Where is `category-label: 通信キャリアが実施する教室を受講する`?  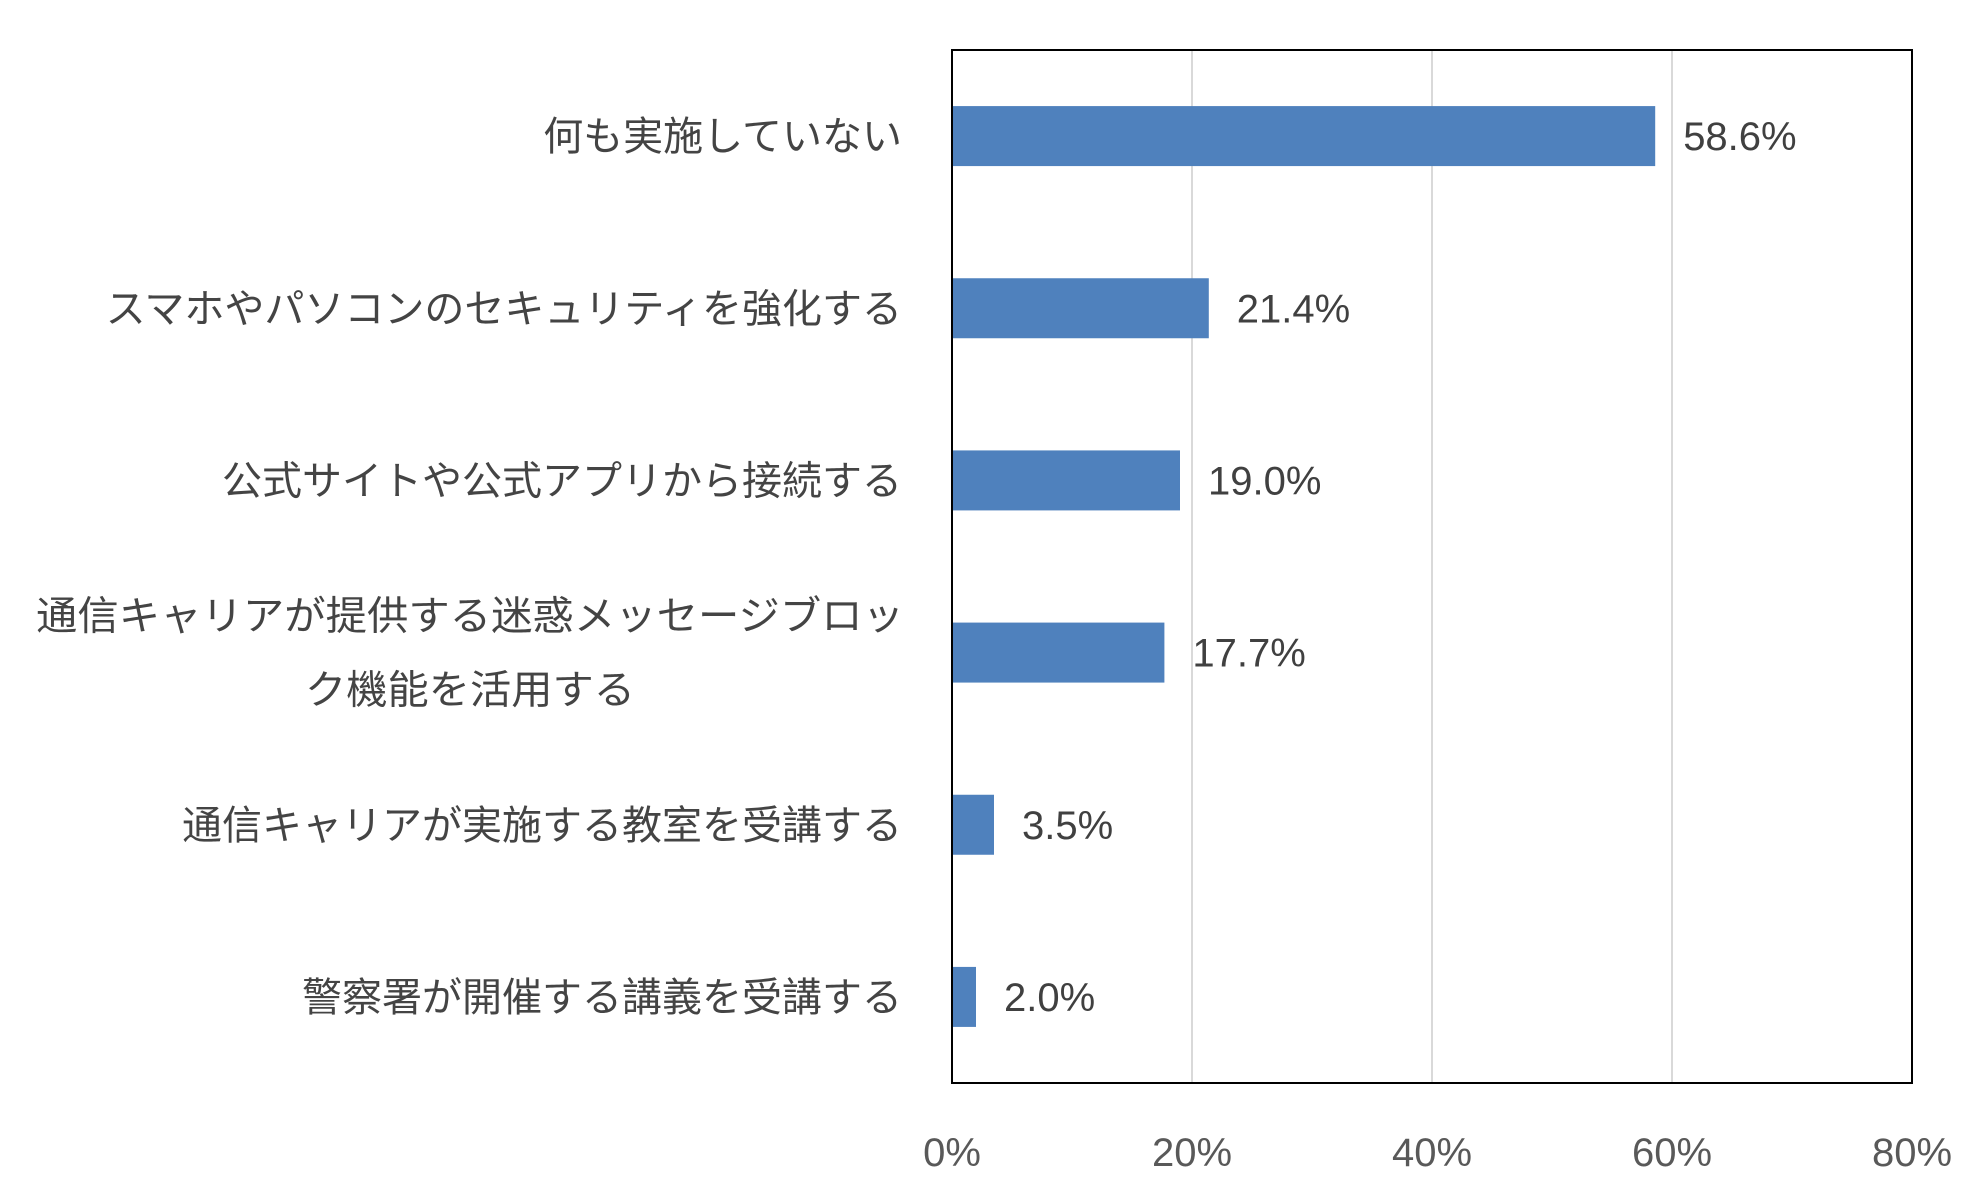
category-label: 通信キャリアが実施する教室を受講する is located at coordinates (542, 826).